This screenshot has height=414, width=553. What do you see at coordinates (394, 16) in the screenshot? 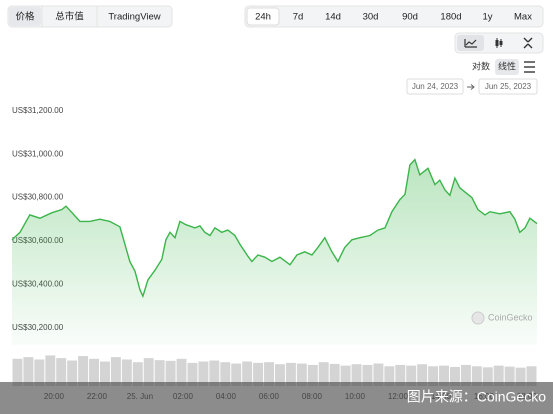
I see `range-group` at bounding box center [394, 16].